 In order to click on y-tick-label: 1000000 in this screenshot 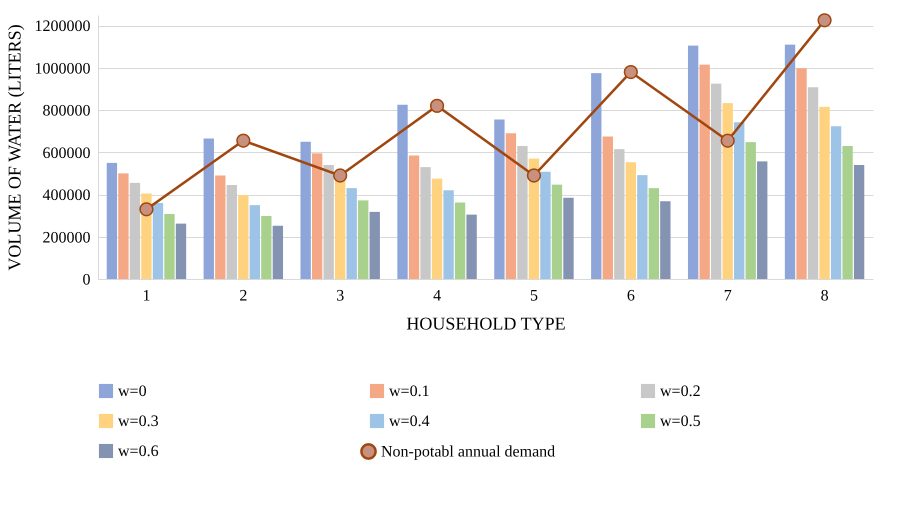, I will do `click(62, 69)`.